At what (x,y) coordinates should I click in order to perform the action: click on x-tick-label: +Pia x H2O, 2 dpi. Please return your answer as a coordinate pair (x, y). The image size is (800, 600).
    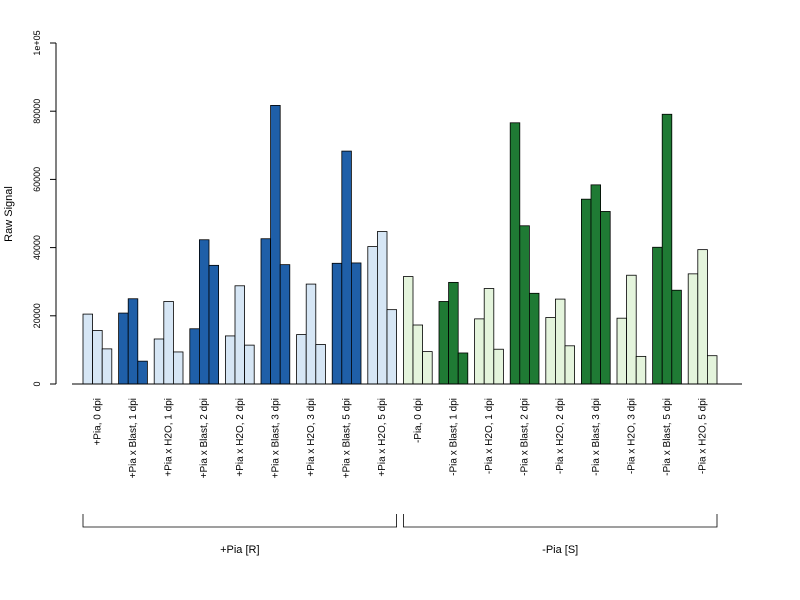
    Looking at the image, I should click on (240, 437).